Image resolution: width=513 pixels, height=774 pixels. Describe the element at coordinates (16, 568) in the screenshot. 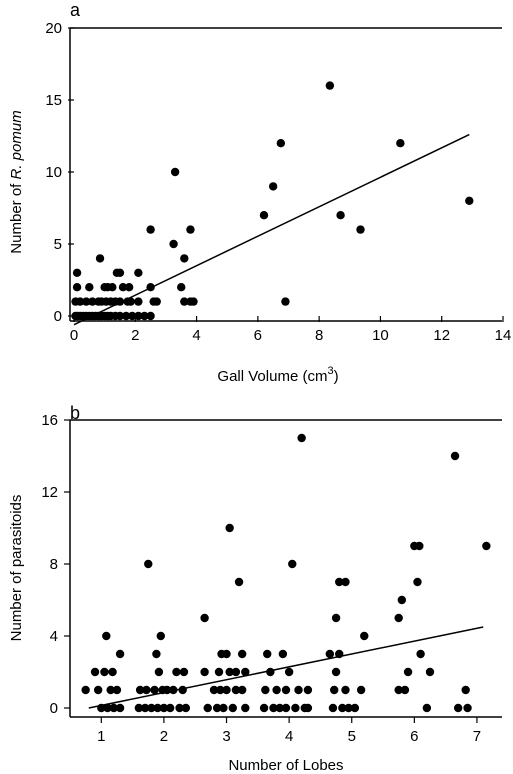

I see `panel-b-y-axis-label: Number of parasitoids` at that location.